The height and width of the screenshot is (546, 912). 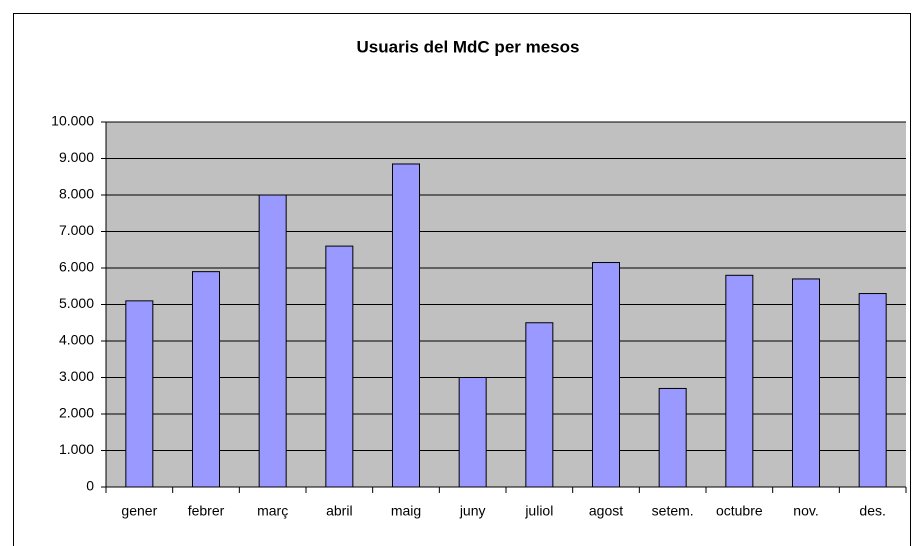 What do you see at coordinates (72, 121) in the screenshot?
I see `y-tick-label: 10.000` at bounding box center [72, 121].